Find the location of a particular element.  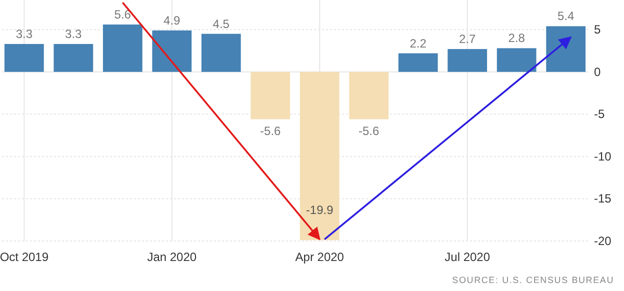

data-label: 2.7 is located at coordinates (467, 39).